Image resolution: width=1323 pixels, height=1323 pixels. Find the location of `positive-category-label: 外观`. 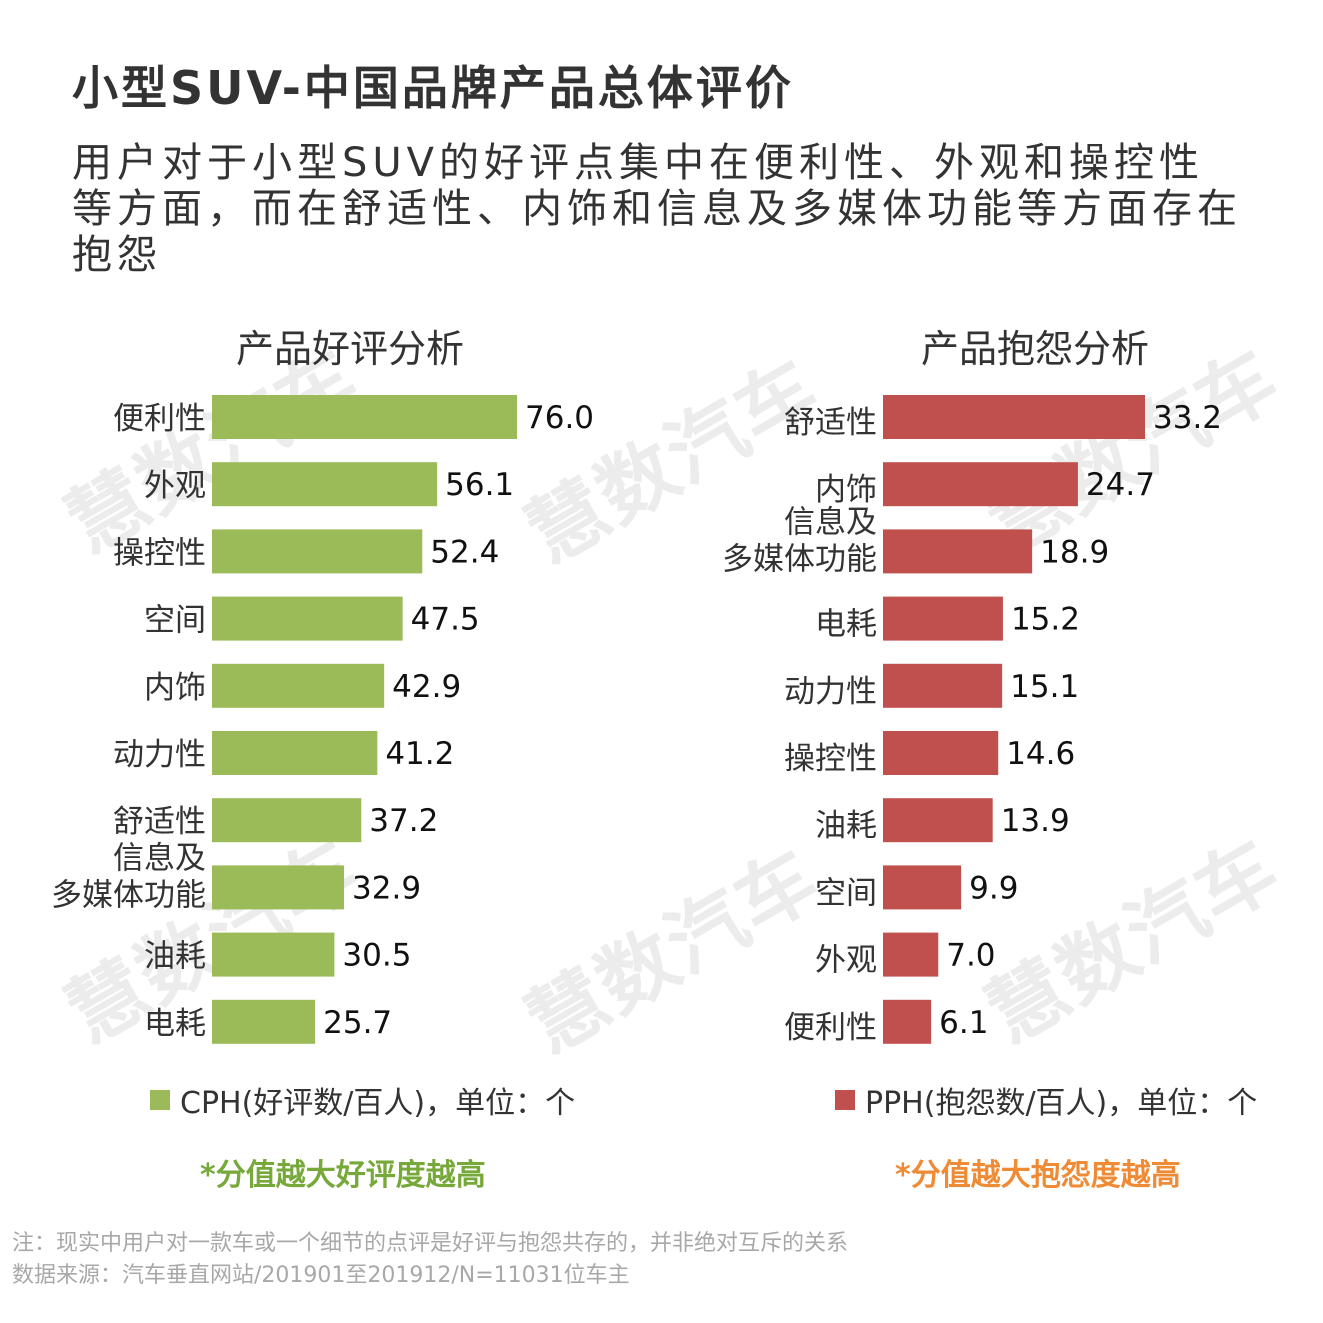

positive-category-label: 外观 is located at coordinates (175, 486).